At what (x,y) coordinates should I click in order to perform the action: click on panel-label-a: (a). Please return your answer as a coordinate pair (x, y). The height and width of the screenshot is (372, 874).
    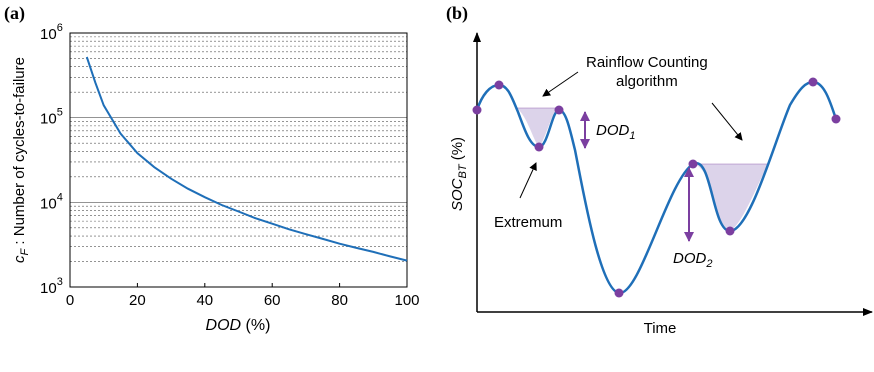
    Looking at the image, I should click on (14, 13).